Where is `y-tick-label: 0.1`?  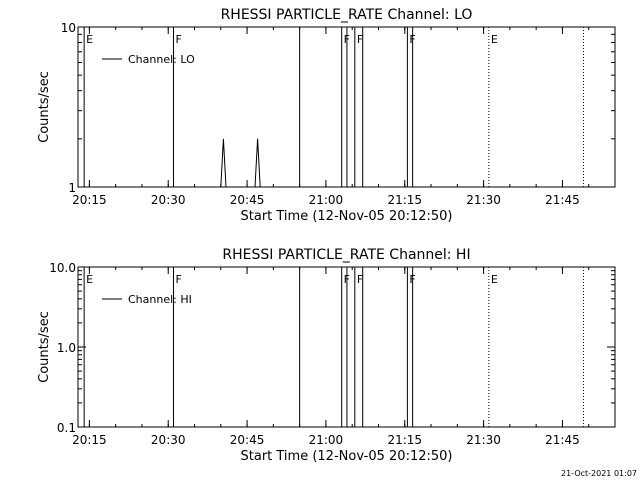 y-tick-label: 0.1 is located at coordinates (66, 428).